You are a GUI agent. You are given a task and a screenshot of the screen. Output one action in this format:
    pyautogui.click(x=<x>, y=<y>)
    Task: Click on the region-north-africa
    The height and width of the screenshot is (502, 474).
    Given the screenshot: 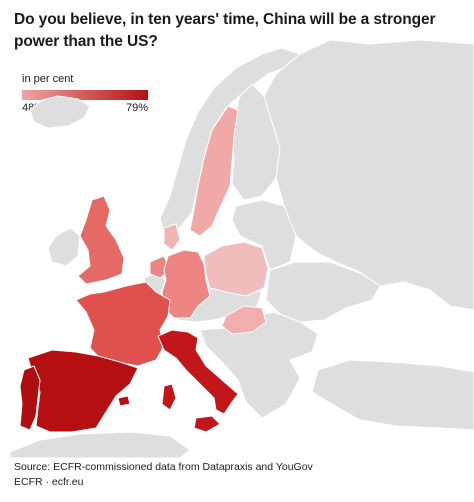 What is the action you would take?
    pyautogui.click(x=100, y=445)
    